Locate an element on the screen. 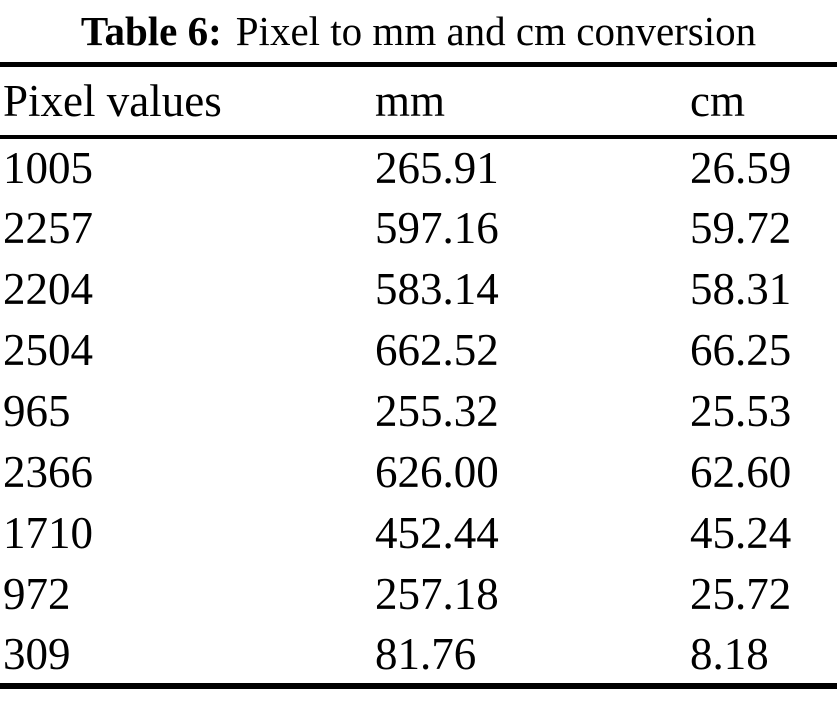 The height and width of the screenshot is (708, 837). pixel-cell: 2504 is located at coordinates (48, 350).